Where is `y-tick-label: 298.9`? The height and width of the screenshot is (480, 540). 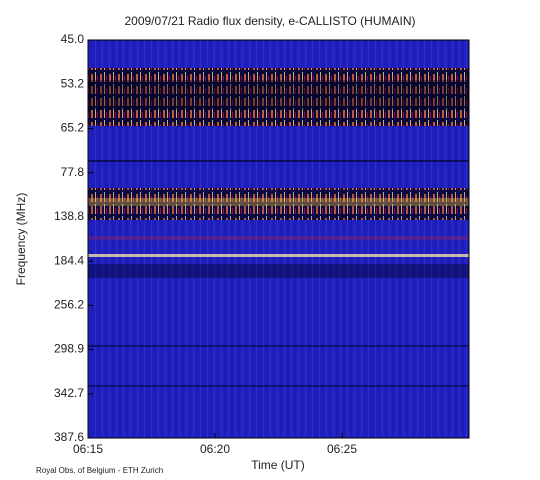 y-tick-label: 298.9 is located at coordinates (69, 349).